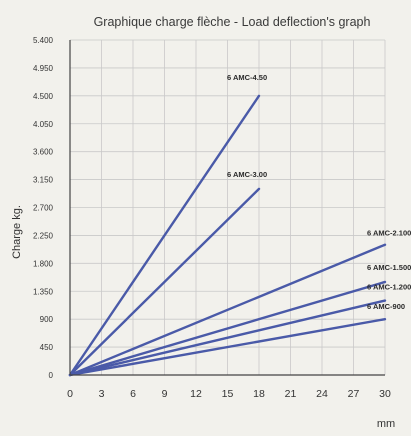  What do you see at coordinates (291, 394) in the screenshot?
I see `x-tick-label: 21` at bounding box center [291, 394].